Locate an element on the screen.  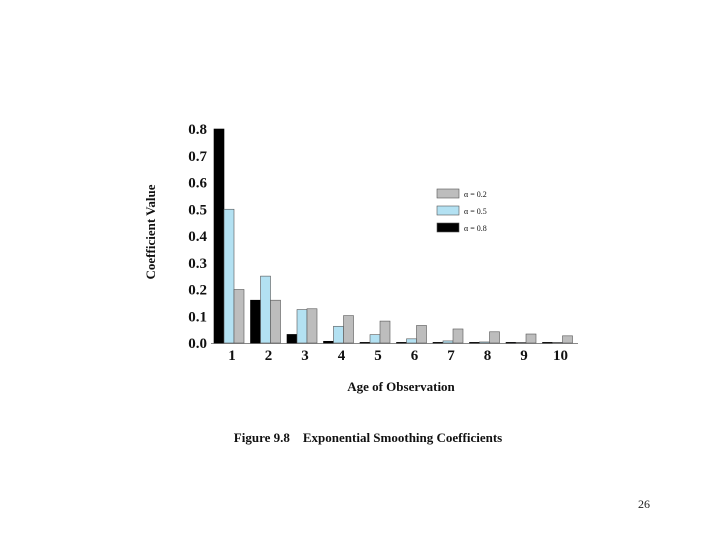
y-tick-label: 0.4 is located at coordinates (197, 237).